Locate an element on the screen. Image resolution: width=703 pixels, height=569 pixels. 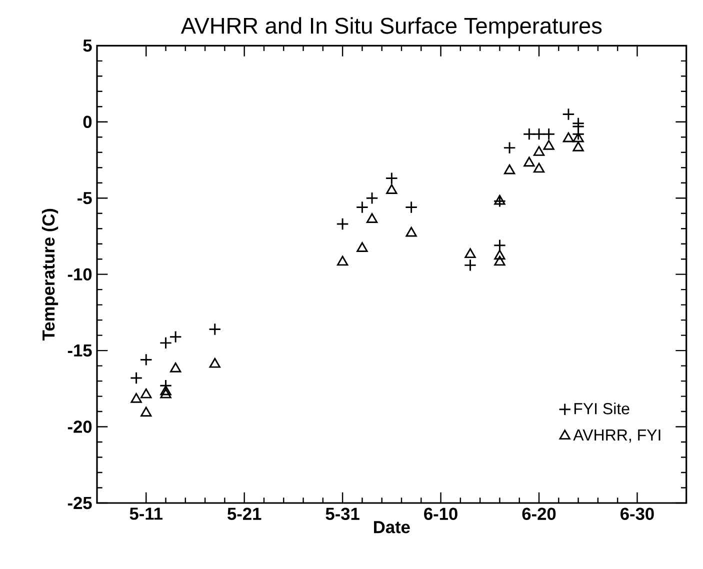
y-tick-label: -5 is located at coordinates (85, 198).